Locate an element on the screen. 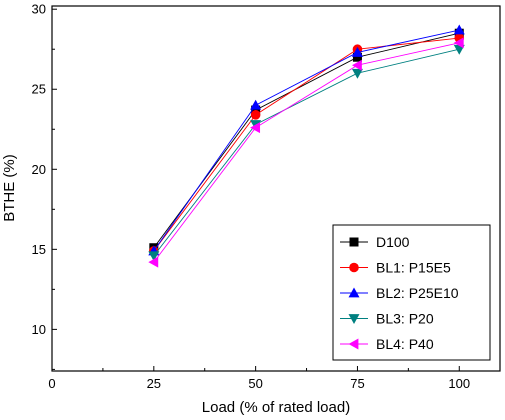 The image size is (505, 420). legend-label: BL4: P40 is located at coordinates (405, 344).